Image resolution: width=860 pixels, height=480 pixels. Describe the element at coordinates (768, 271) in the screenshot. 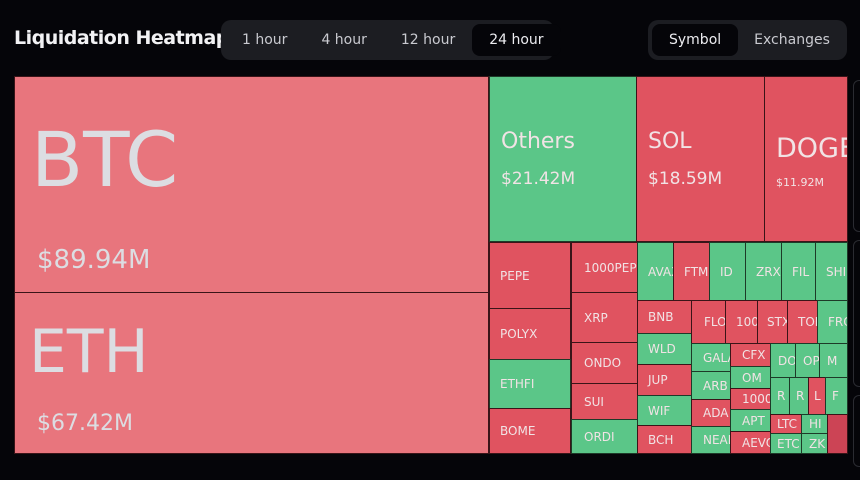

I see `tile-symbol: ZRX` at that location.